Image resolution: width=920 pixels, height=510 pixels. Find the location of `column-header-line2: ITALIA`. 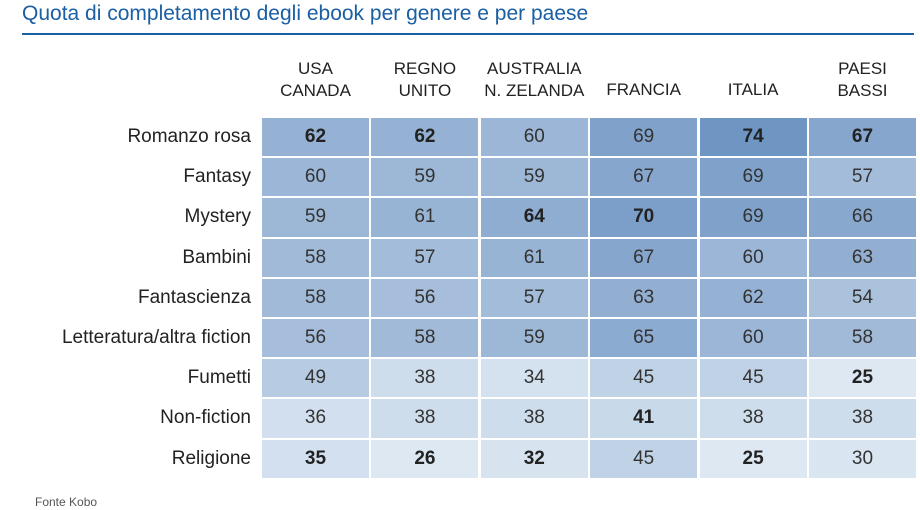

column-header-line2: ITALIA is located at coordinates (753, 89).